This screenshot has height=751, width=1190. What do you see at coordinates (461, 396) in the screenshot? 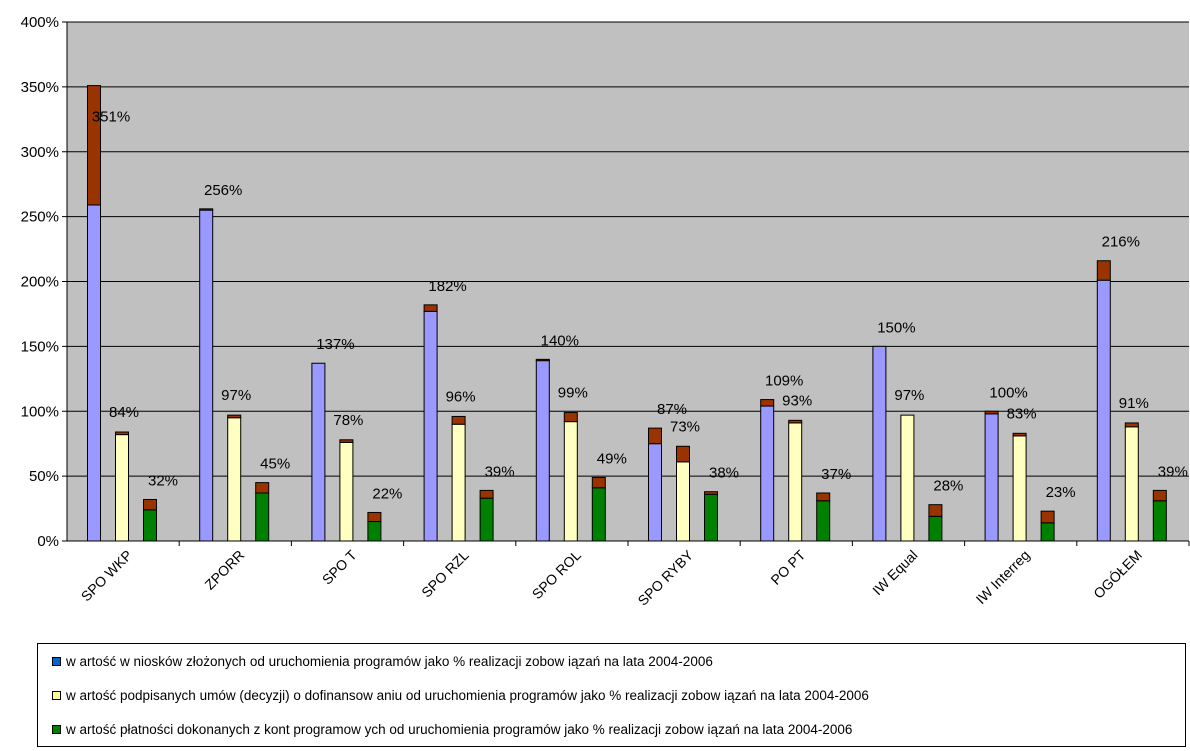
I see `data-label: 96%` at bounding box center [461, 396].